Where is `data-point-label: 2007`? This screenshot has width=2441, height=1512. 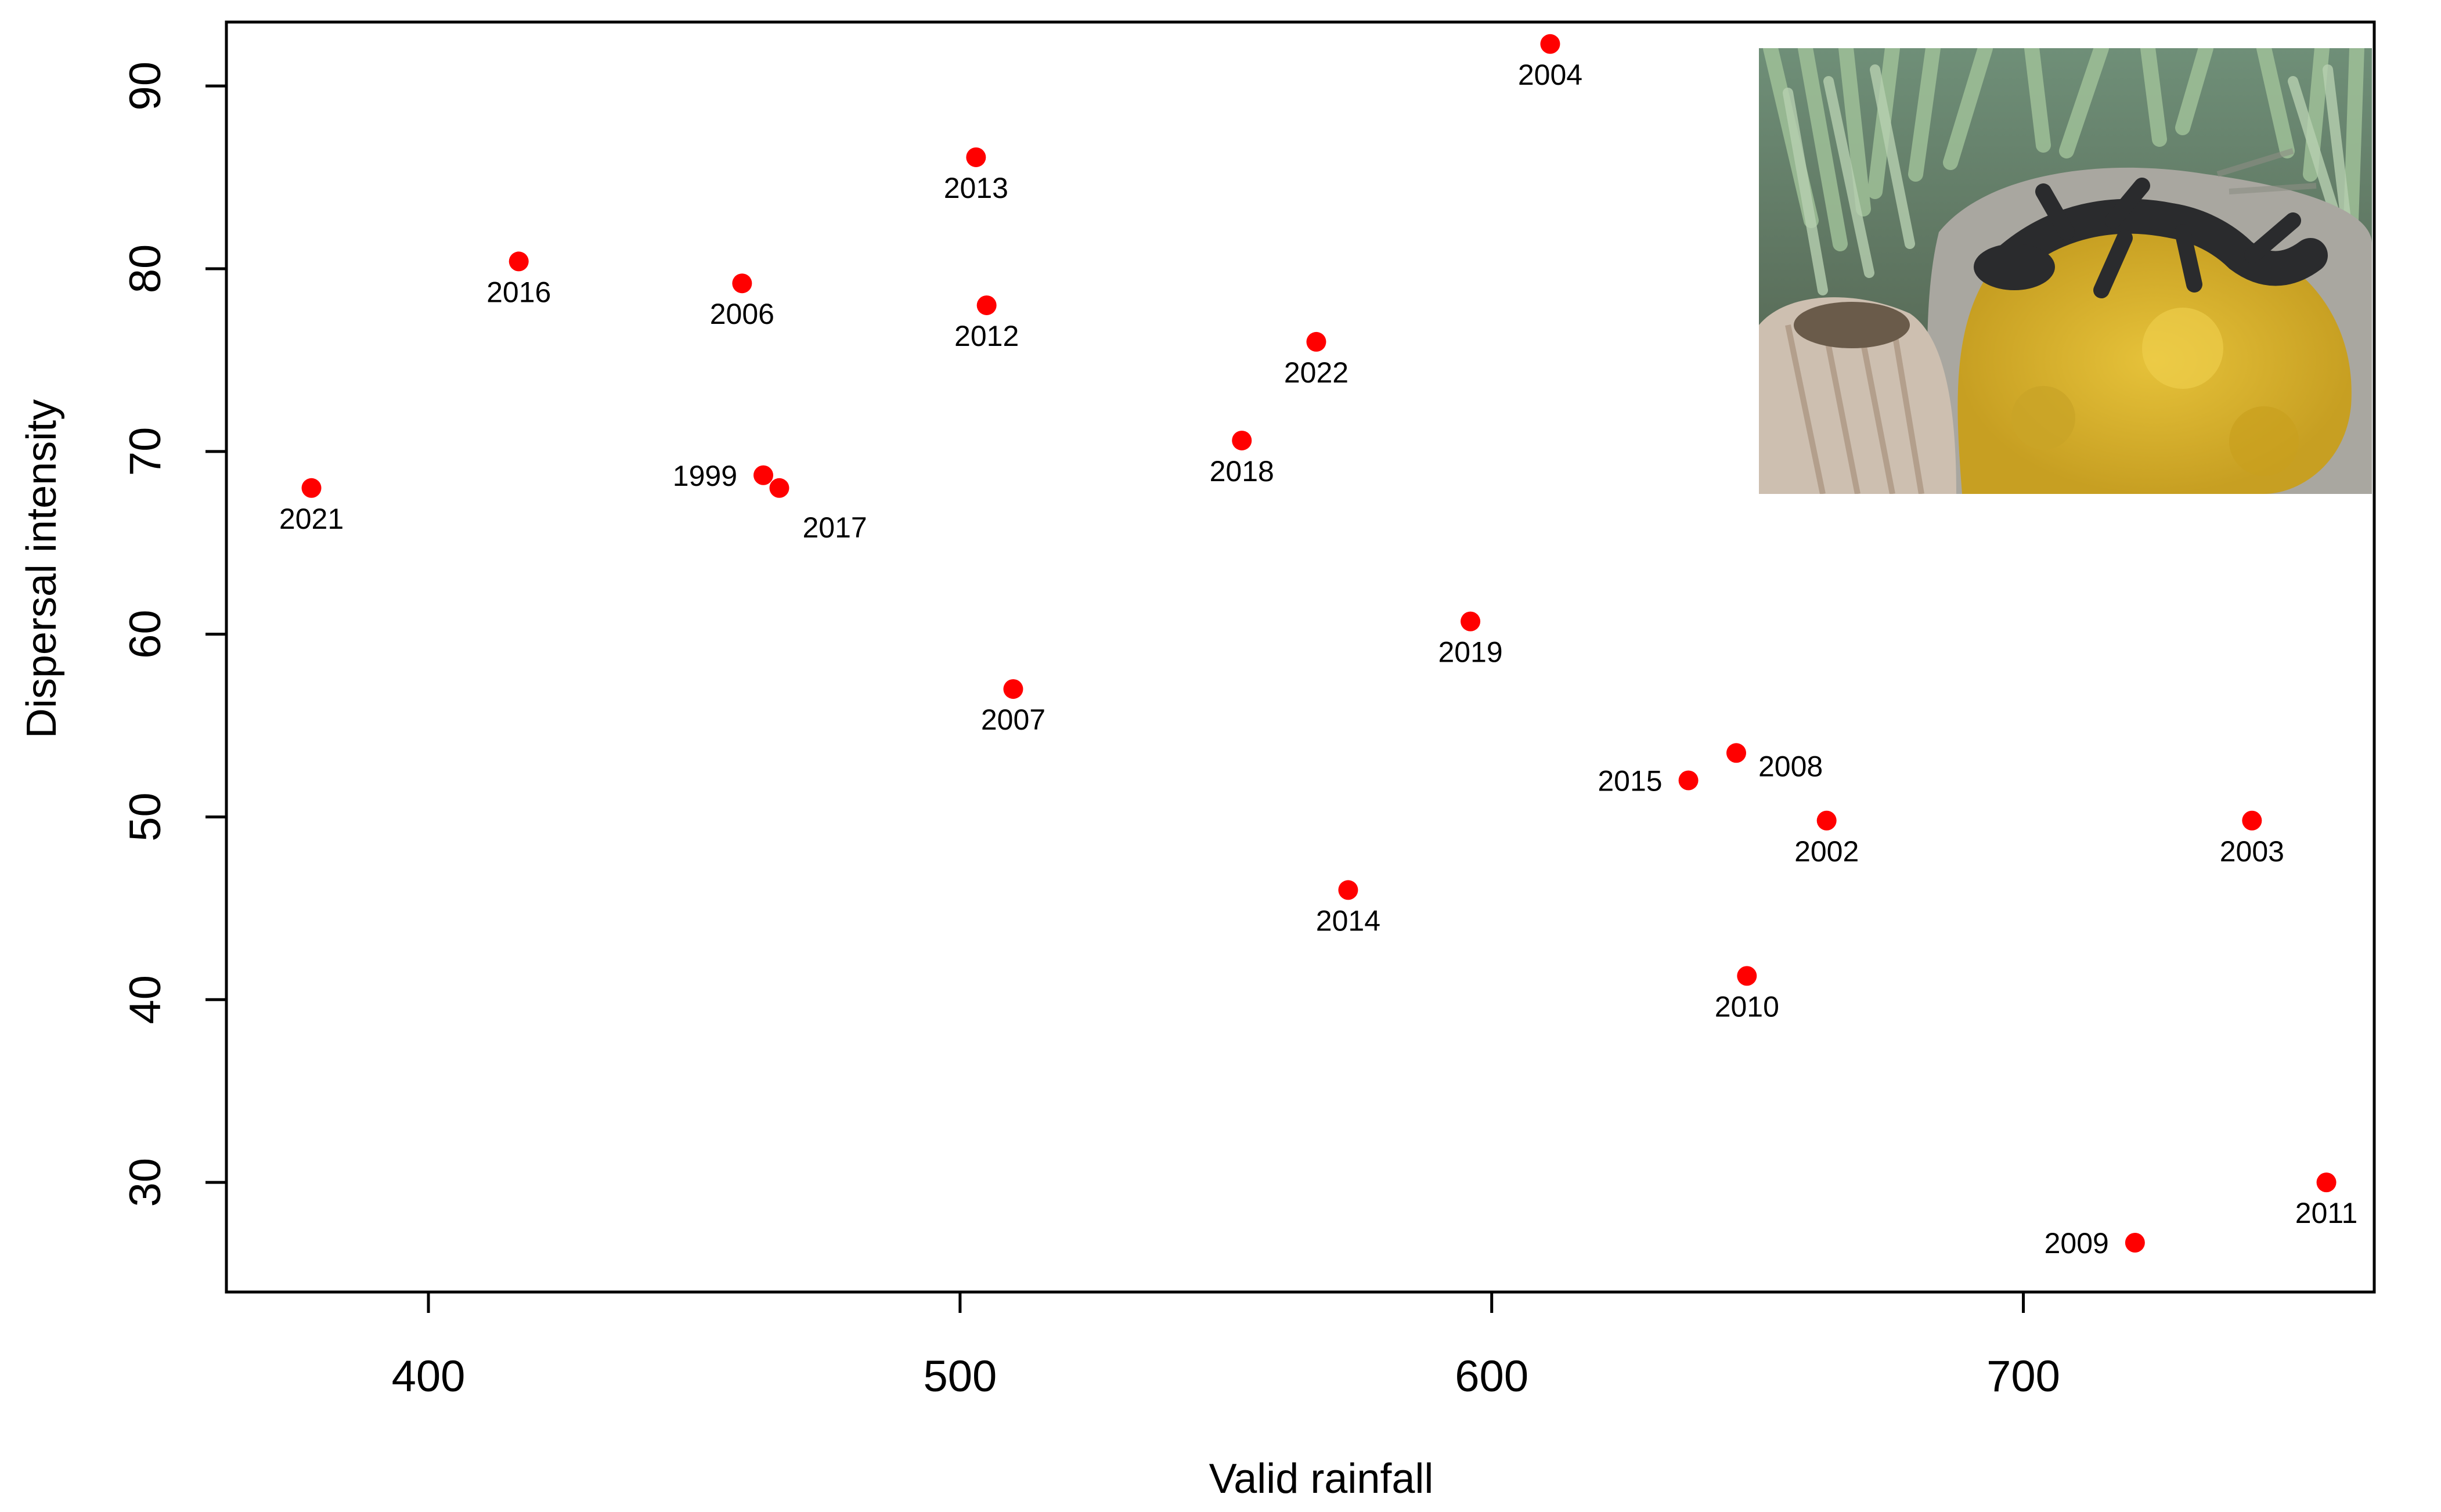 data-point-label: 2007 is located at coordinates (1013, 719).